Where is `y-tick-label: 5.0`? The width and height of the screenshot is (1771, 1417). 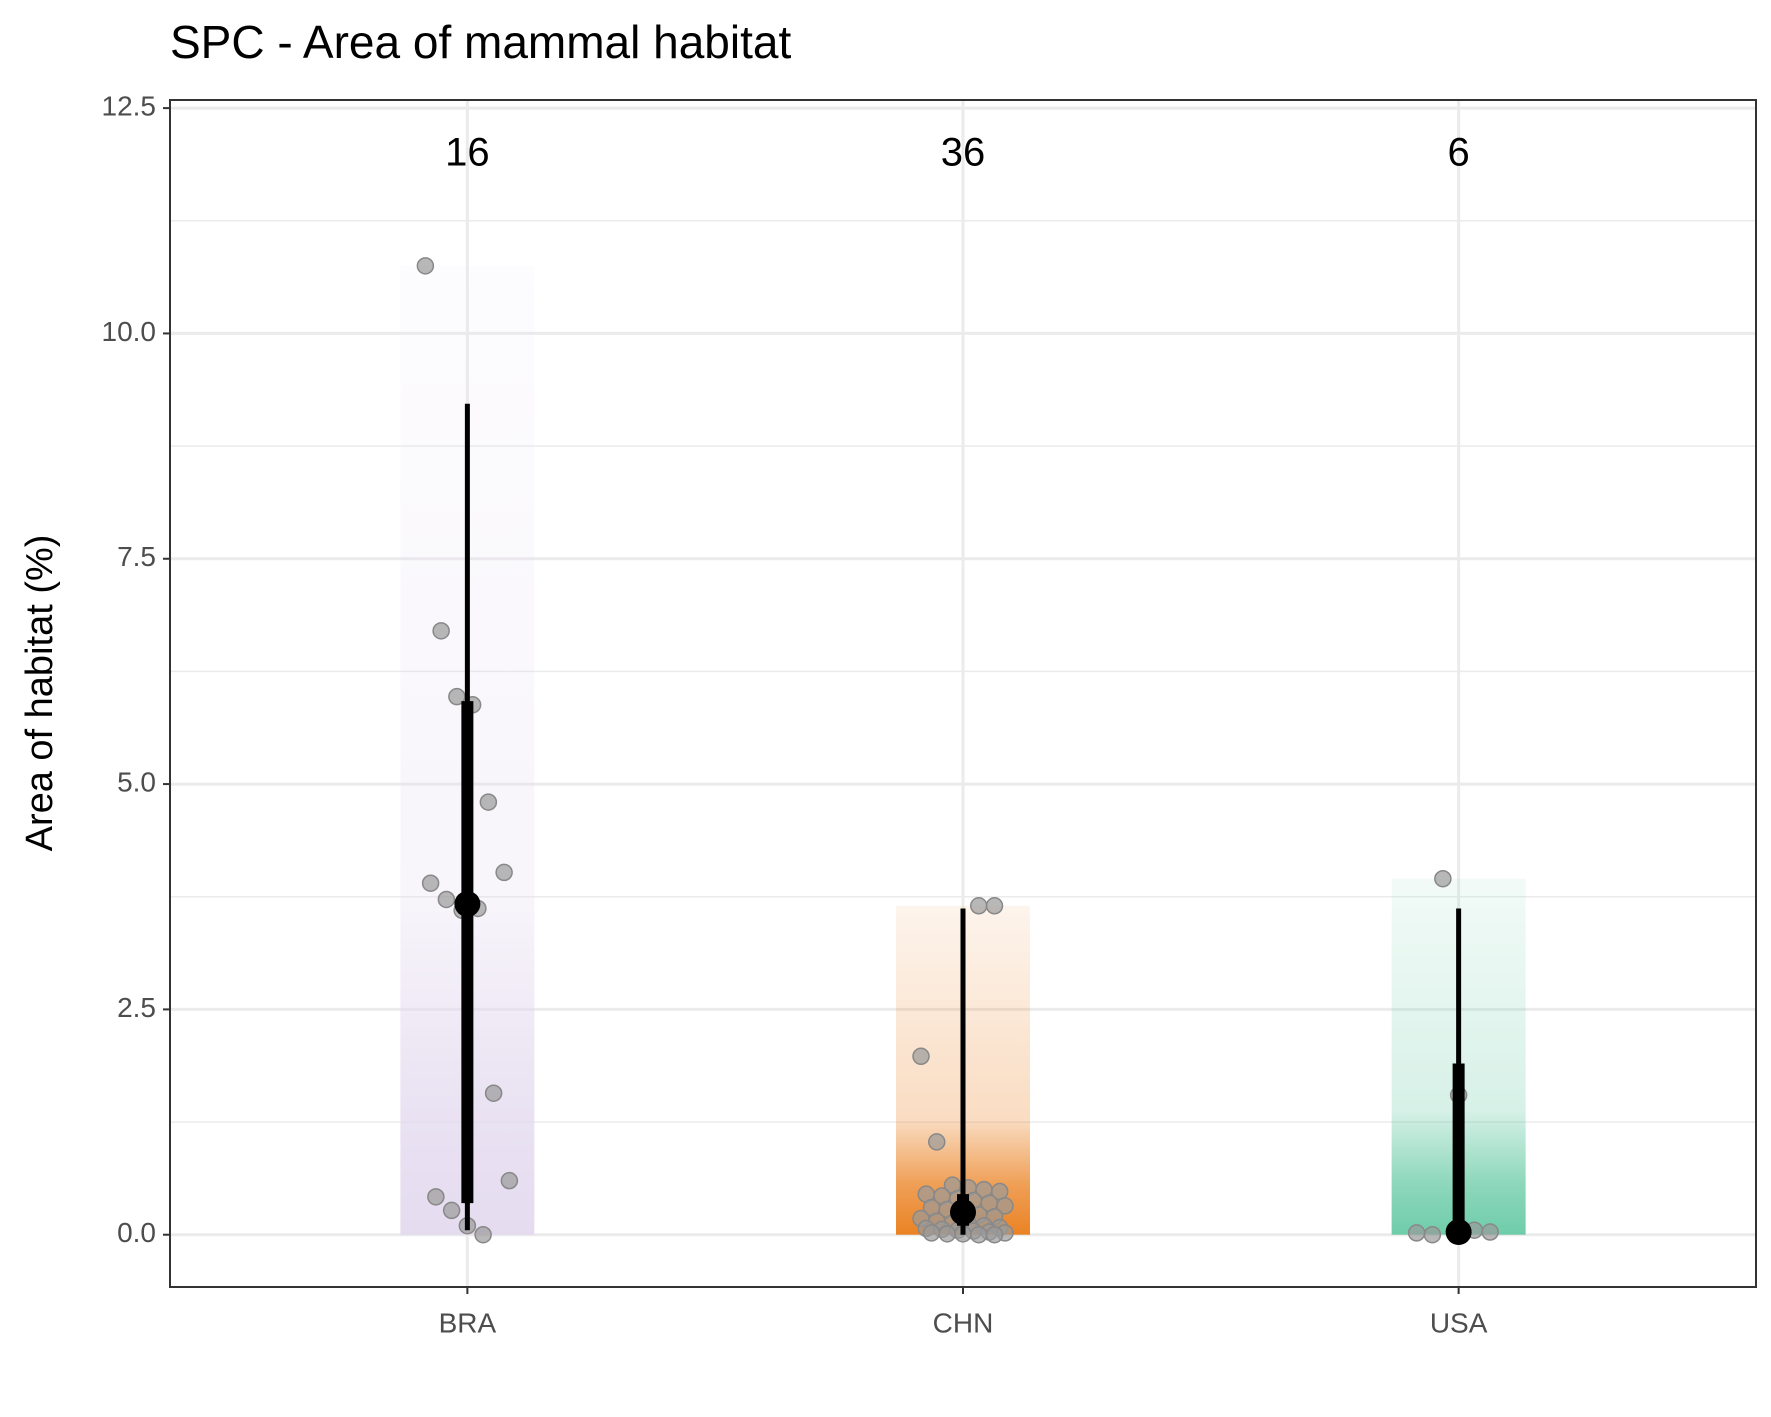
y-tick-label: 5.0 is located at coordinates (136, 781).